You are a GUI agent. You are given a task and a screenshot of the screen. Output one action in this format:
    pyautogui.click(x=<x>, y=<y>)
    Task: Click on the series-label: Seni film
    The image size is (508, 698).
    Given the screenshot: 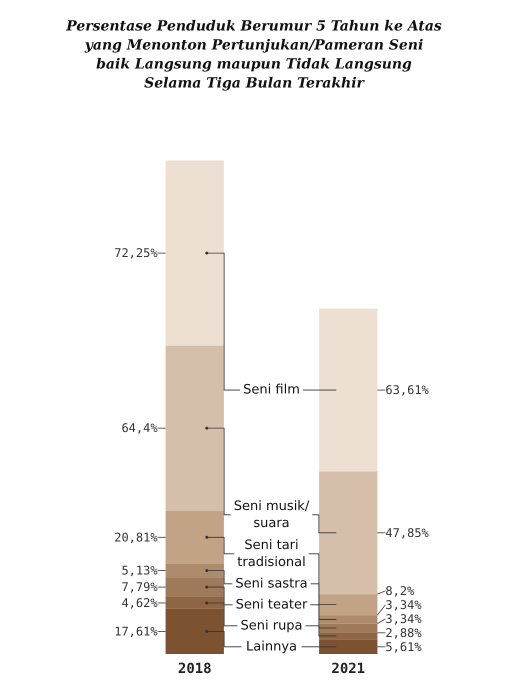 What is the action you would take?
    pyautogui.click(x=271, y=390)
    